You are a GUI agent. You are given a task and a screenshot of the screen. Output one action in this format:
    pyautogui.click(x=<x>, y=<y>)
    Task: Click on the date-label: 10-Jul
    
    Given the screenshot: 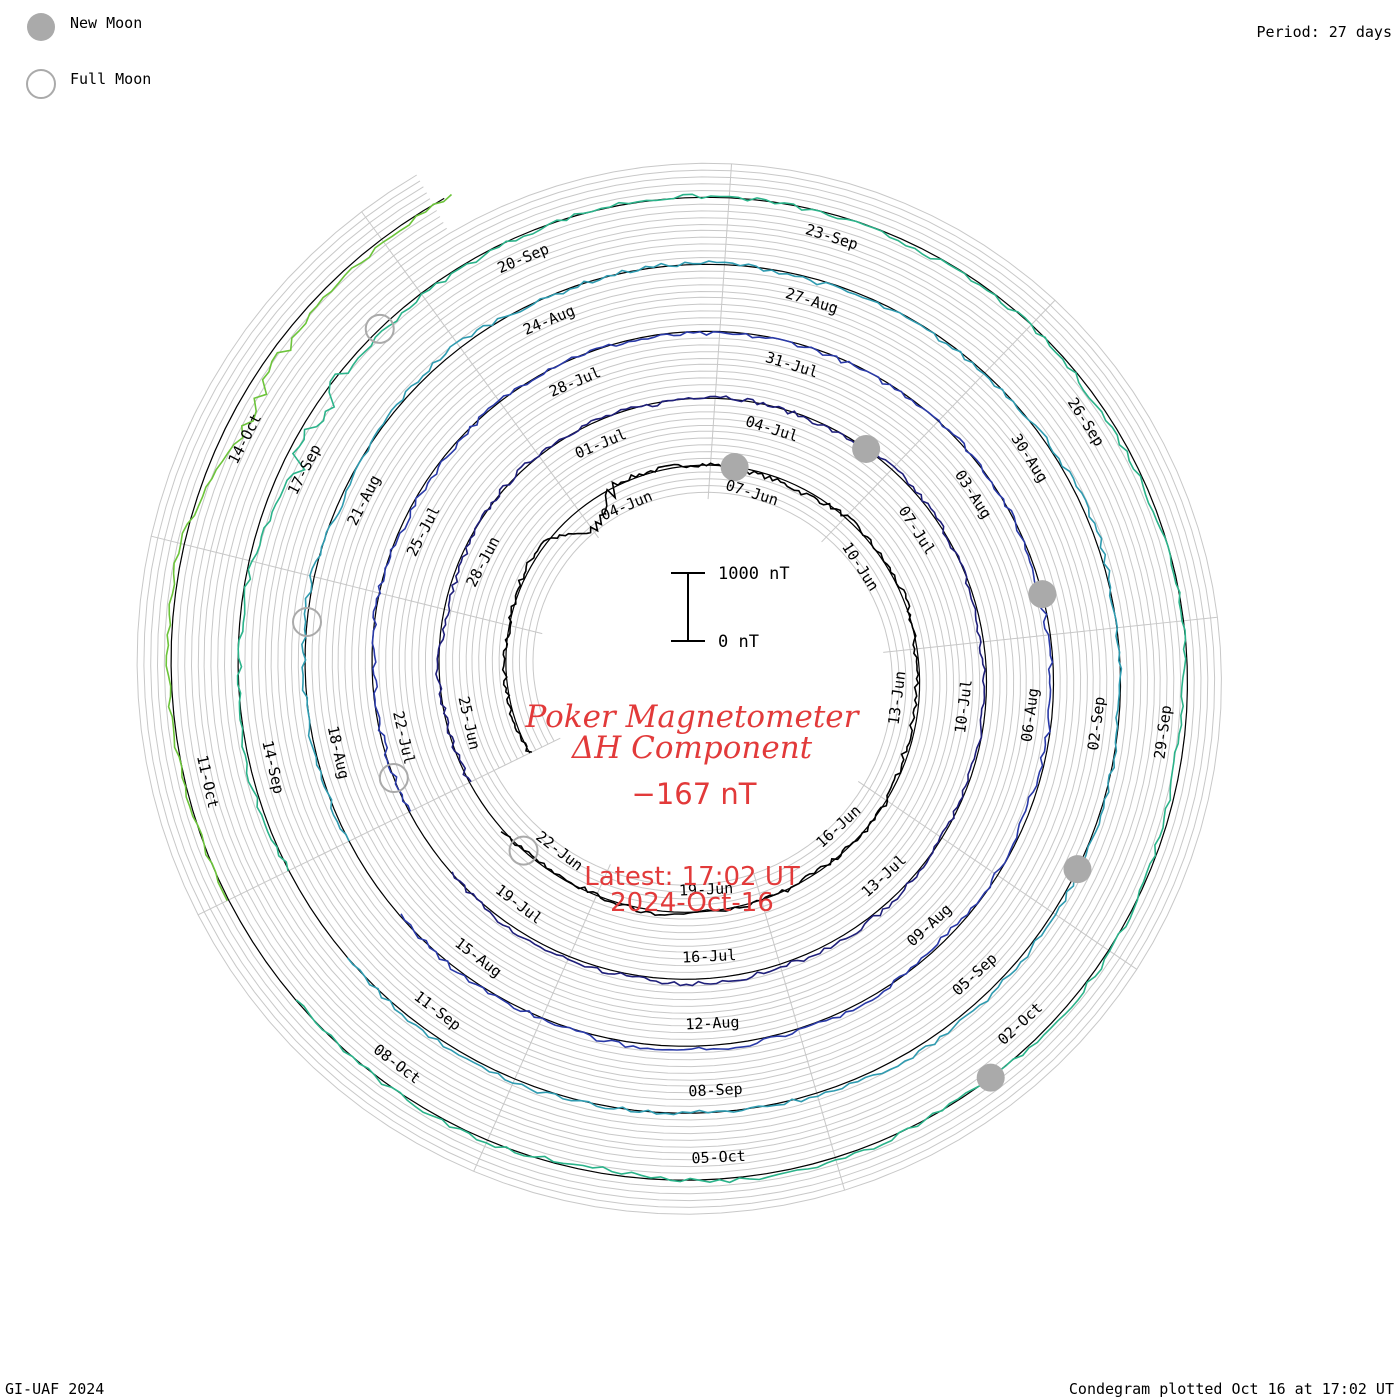 What is the action you would take?
    pyautogui.click(x=963, y=706)
    